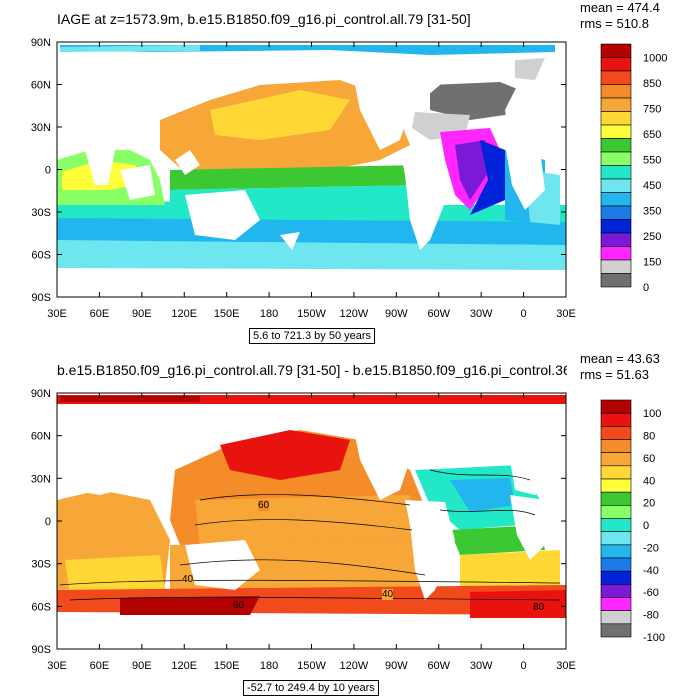  Describe the element at coordinates (652, 414) in the screenshot. I see `colorbar-label: 100` at that location.